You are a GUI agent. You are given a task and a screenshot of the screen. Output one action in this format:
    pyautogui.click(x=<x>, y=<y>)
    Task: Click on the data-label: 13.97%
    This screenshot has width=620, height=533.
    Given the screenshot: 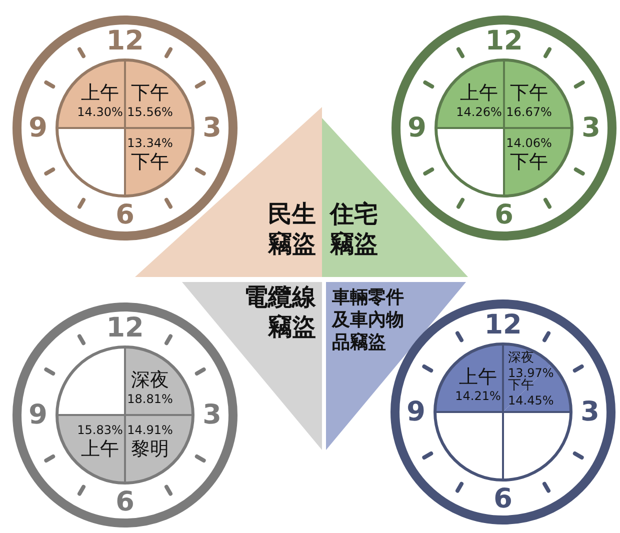 What is the action you would take?
    pyautogui.click(x=531, y=373)
    